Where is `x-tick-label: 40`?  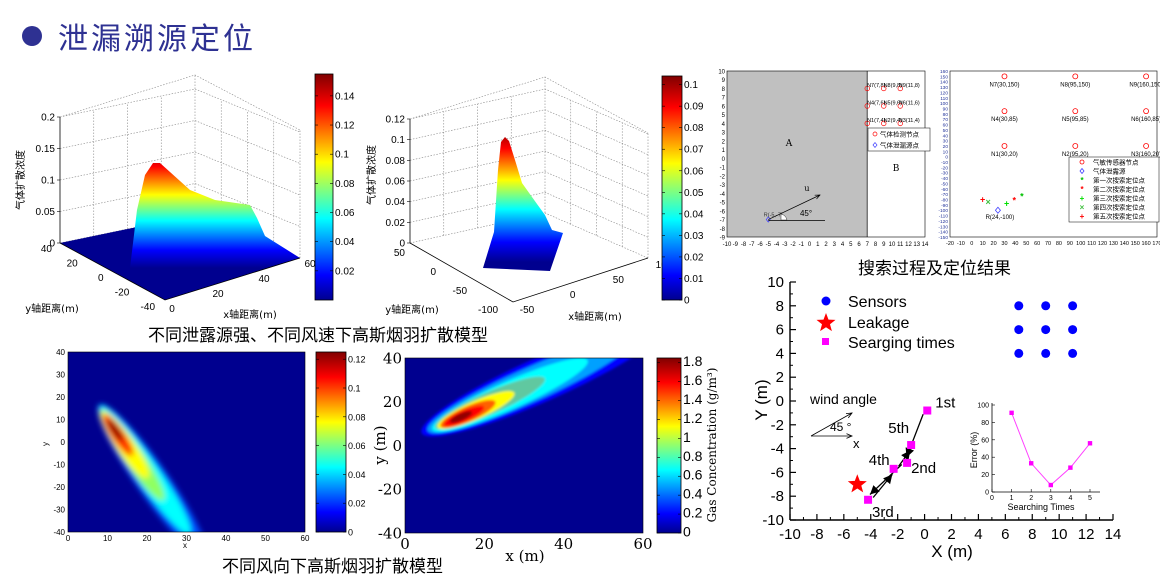
x-tick-label: 40 is located at coordinates (563, 544).